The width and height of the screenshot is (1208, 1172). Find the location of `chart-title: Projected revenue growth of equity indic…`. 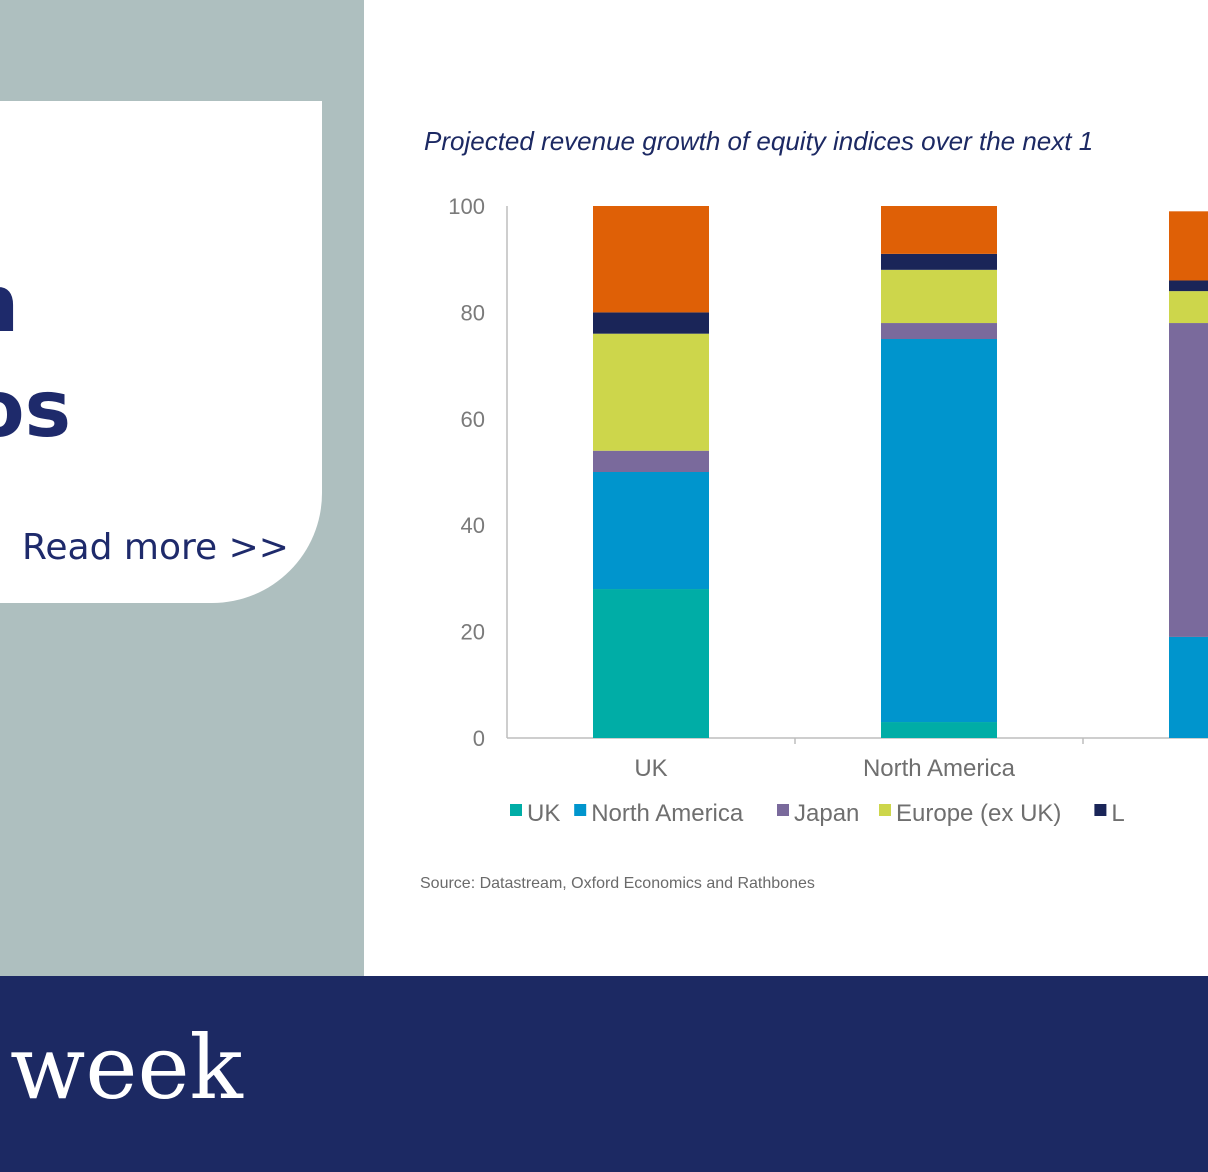

chart-title: Projected revenue growth of equity indic… is located at coordinates (758, 141).